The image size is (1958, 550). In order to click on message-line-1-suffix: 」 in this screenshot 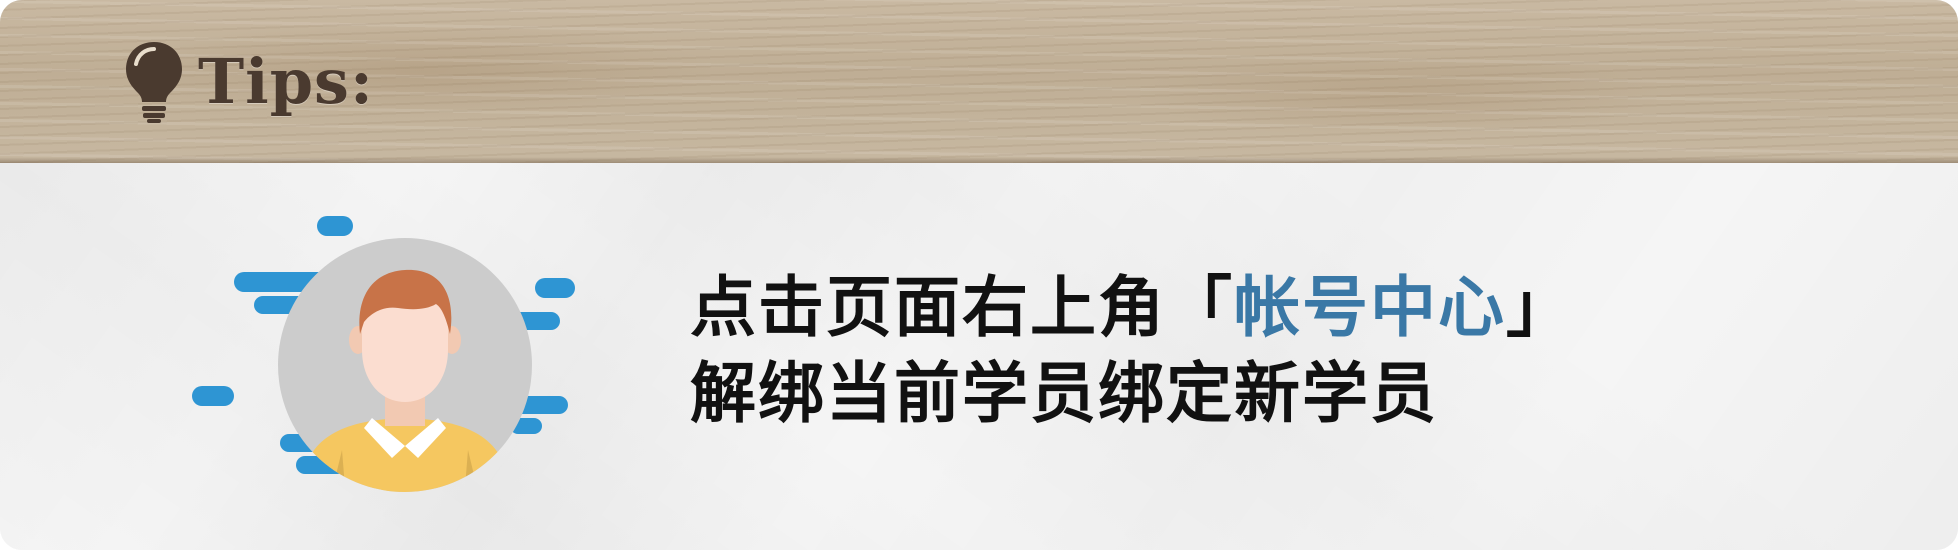, I will do `click(1540, 307)`.